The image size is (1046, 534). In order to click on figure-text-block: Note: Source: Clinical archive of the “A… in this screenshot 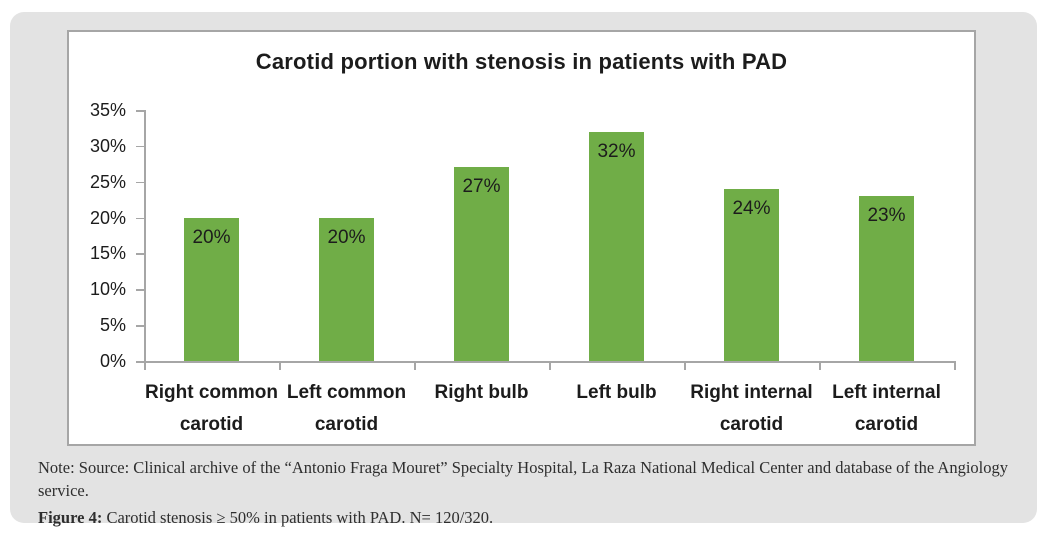, I will do `click(523, 492)`.